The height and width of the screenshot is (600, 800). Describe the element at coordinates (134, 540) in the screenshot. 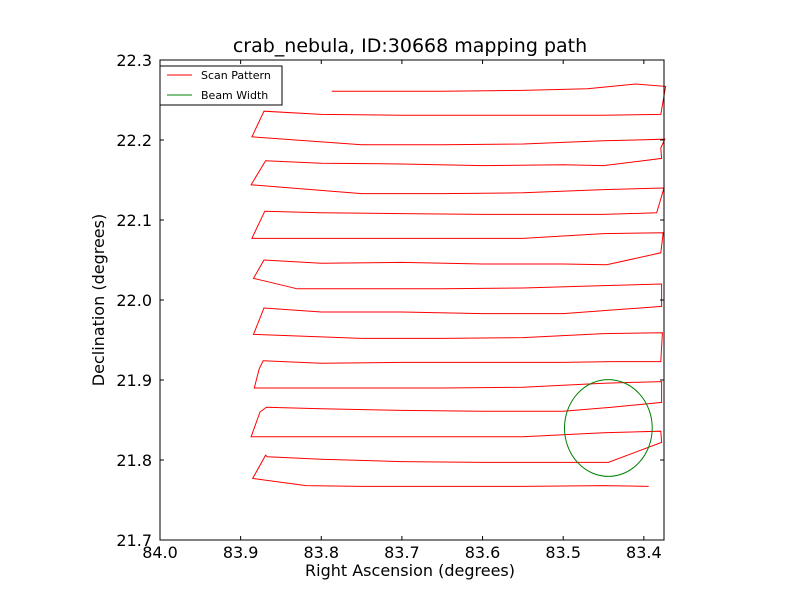

I see `y-tick-label: 21.7` at that location.